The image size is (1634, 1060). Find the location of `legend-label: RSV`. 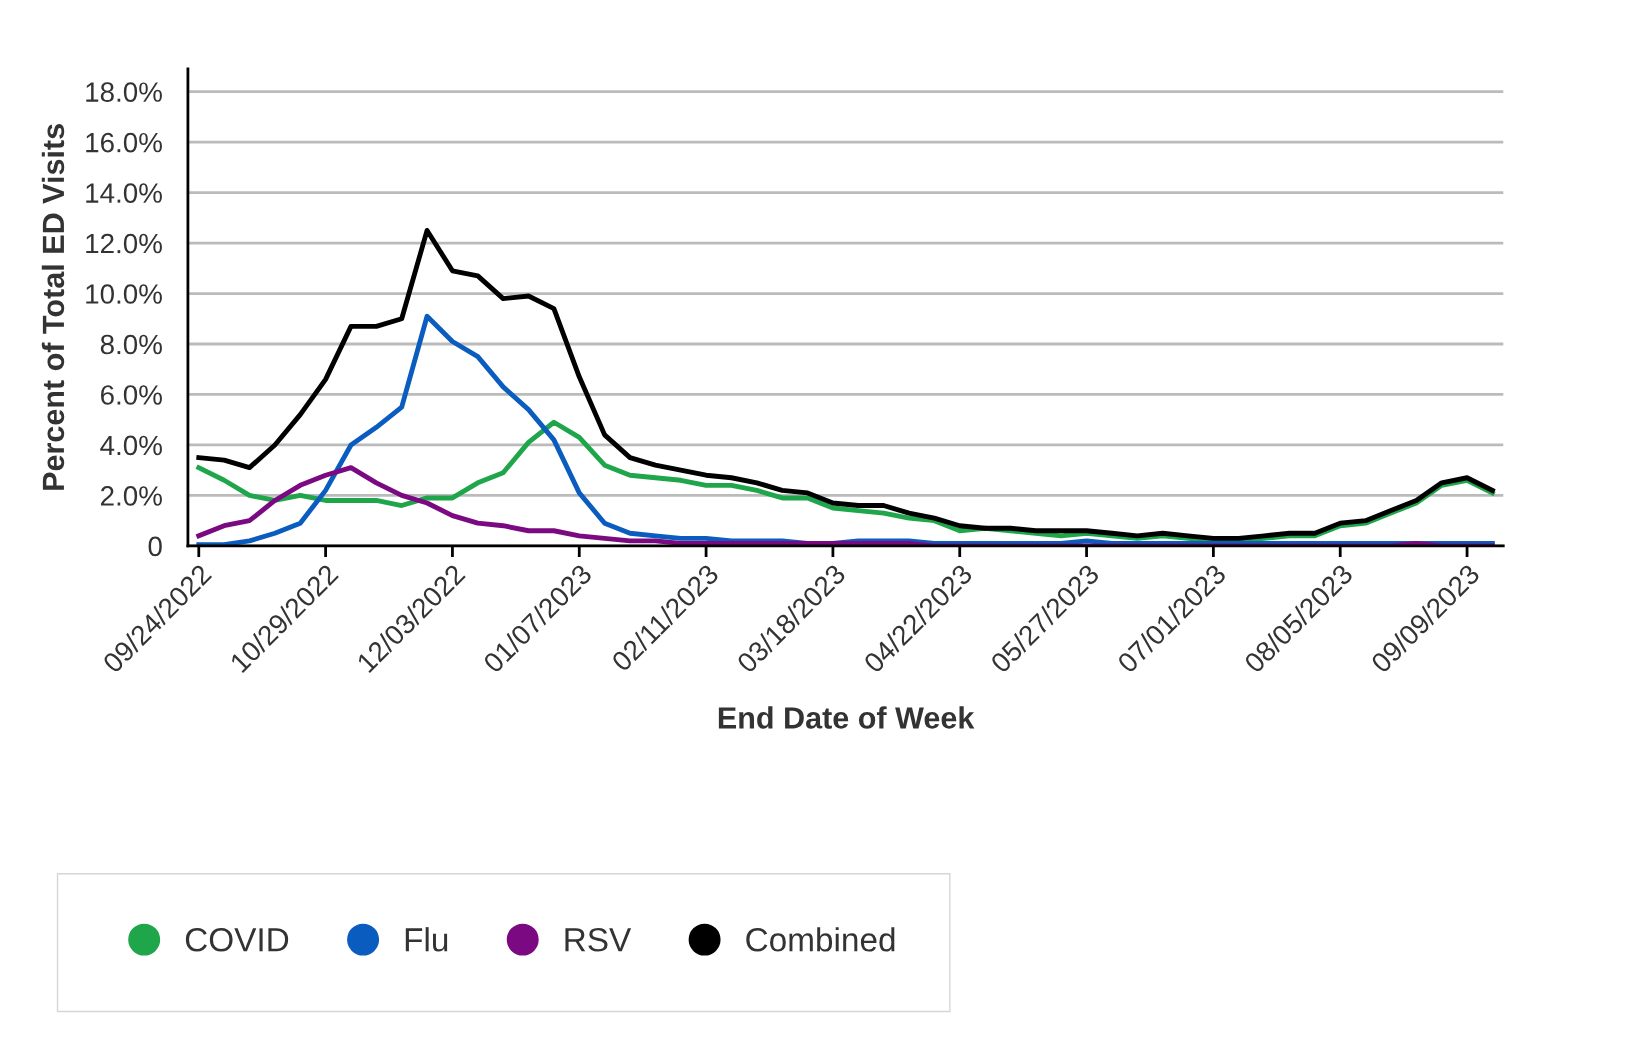

legend-label: RSV is located at coordinates (598, 940).